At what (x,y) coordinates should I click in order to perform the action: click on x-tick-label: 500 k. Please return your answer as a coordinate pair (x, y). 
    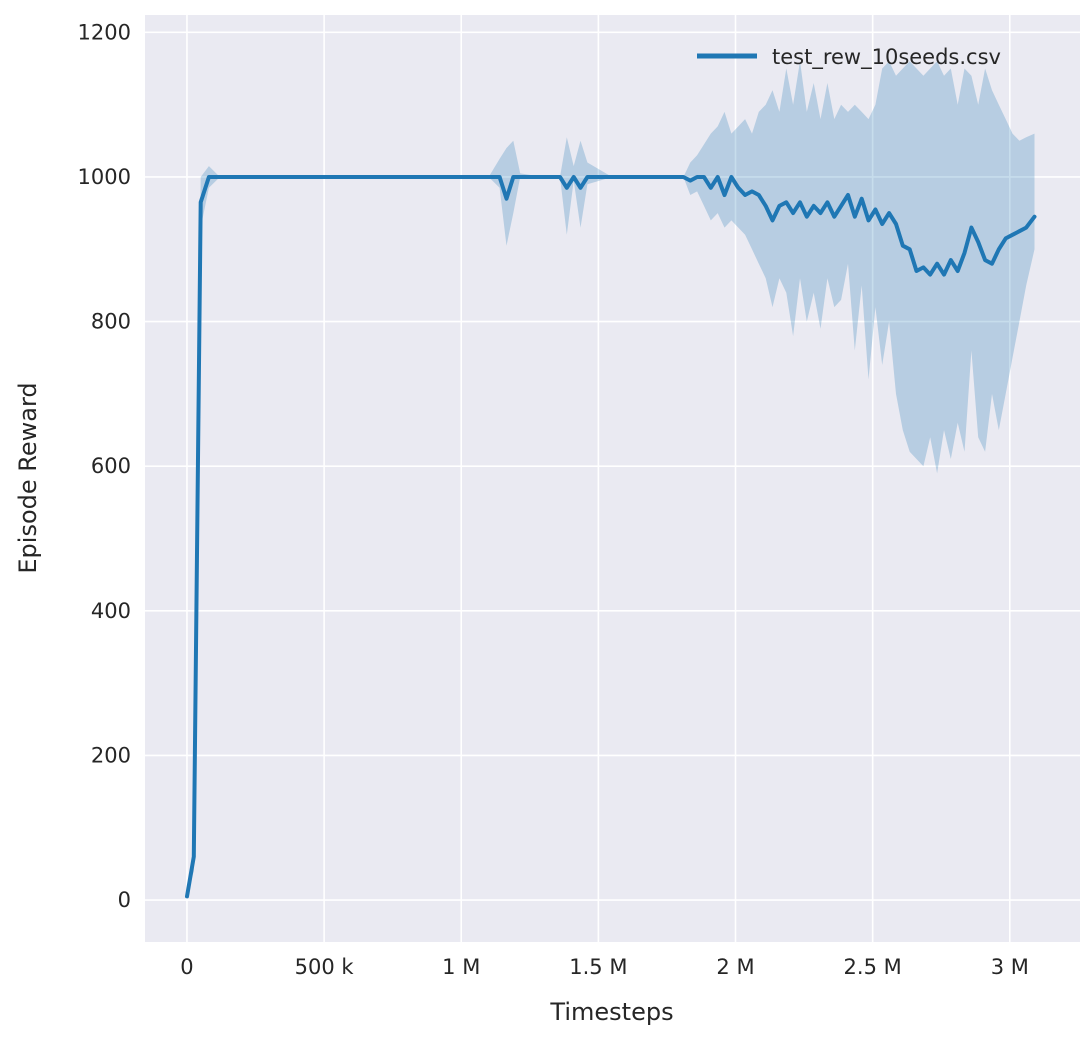
    Looking at the image, I should click on (325, 967).